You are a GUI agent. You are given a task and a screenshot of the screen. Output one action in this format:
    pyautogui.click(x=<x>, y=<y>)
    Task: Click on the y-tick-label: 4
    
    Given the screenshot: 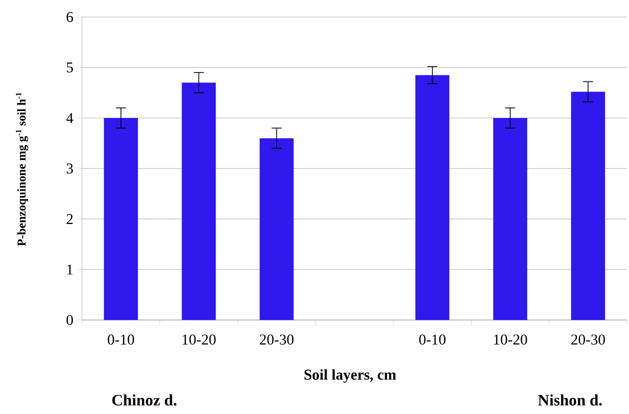 What is the action you would take?
    pyautogui.click(x=70, y=118)
    